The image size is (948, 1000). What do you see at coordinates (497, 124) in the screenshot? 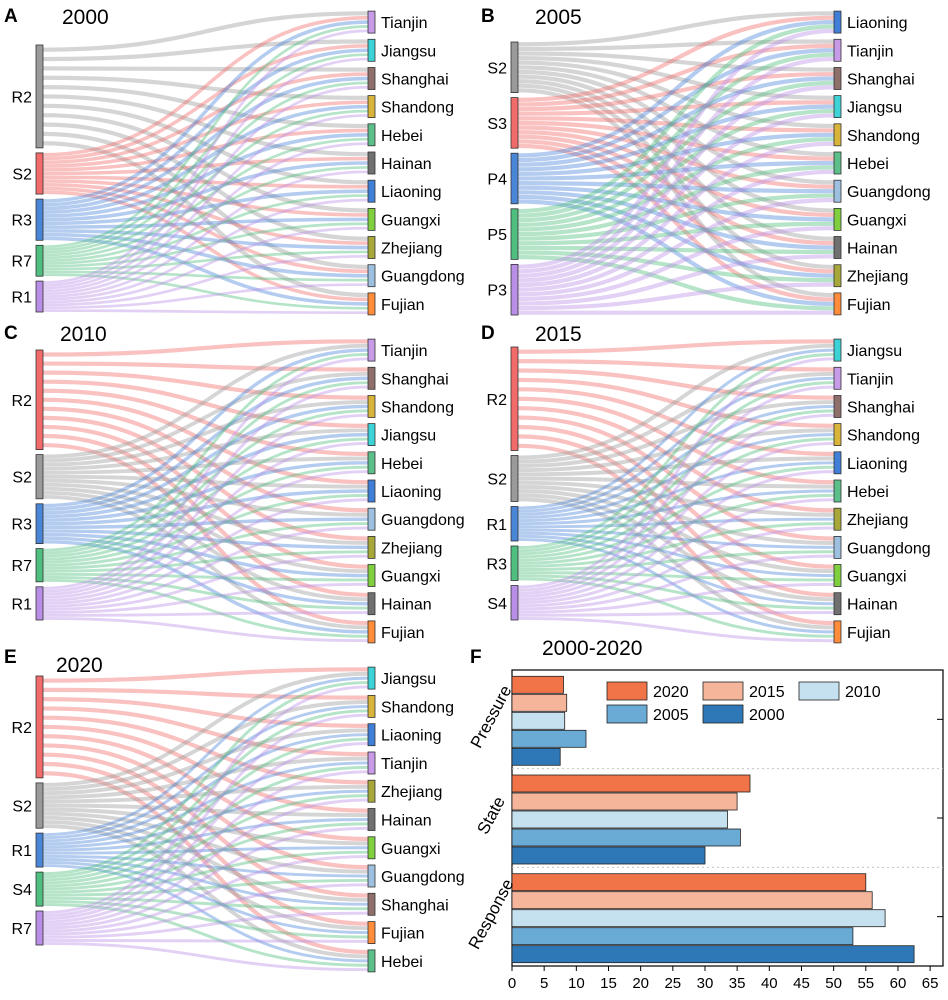
I see `source-label-s3: S3` at bounding box center [497, 124].